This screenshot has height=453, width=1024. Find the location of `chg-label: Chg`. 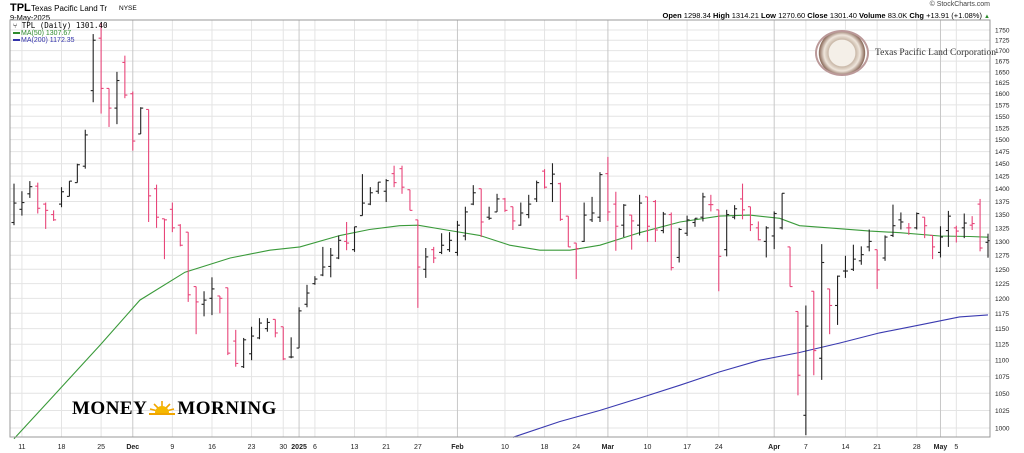

chg-label: Chg is located at coordinates (916, 15).